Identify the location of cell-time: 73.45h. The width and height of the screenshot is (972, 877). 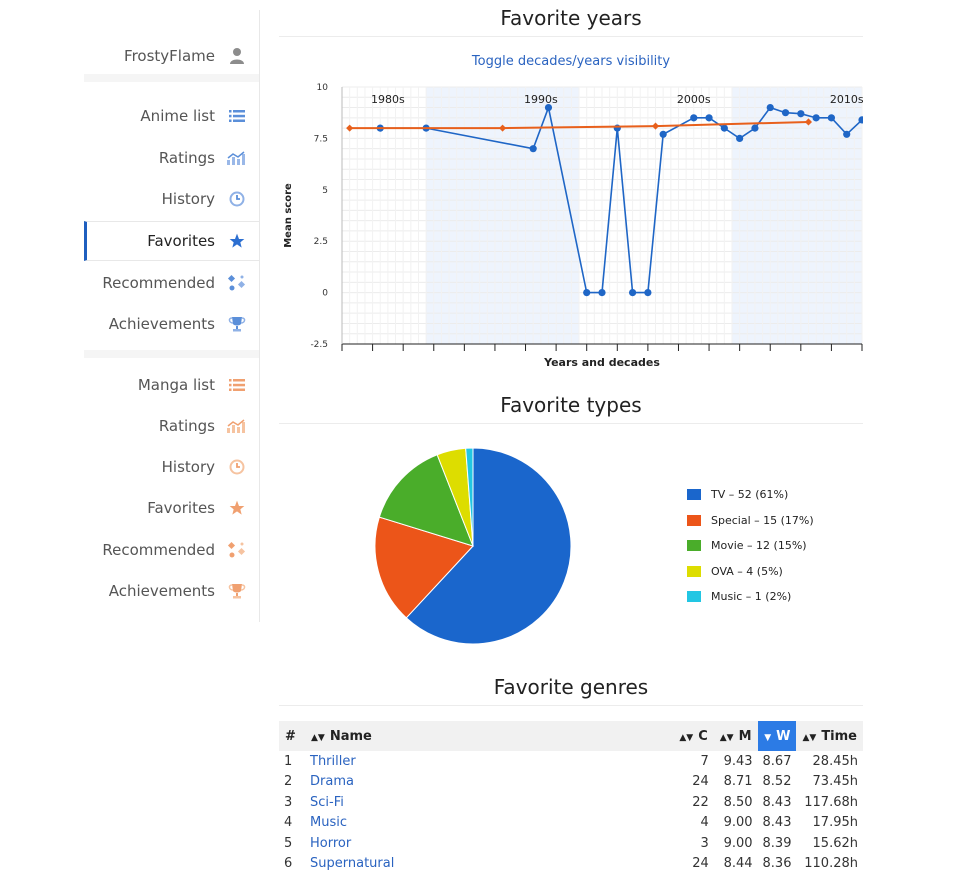
(835, 782).